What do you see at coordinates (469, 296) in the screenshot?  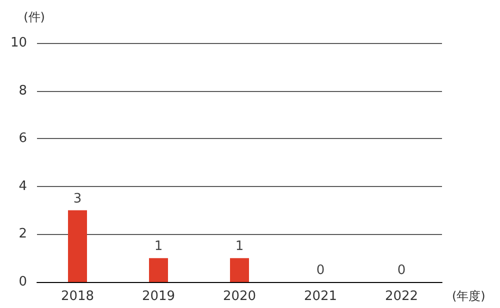 I see `x-axis-title: (年度)` at bounding box center [469, 296].